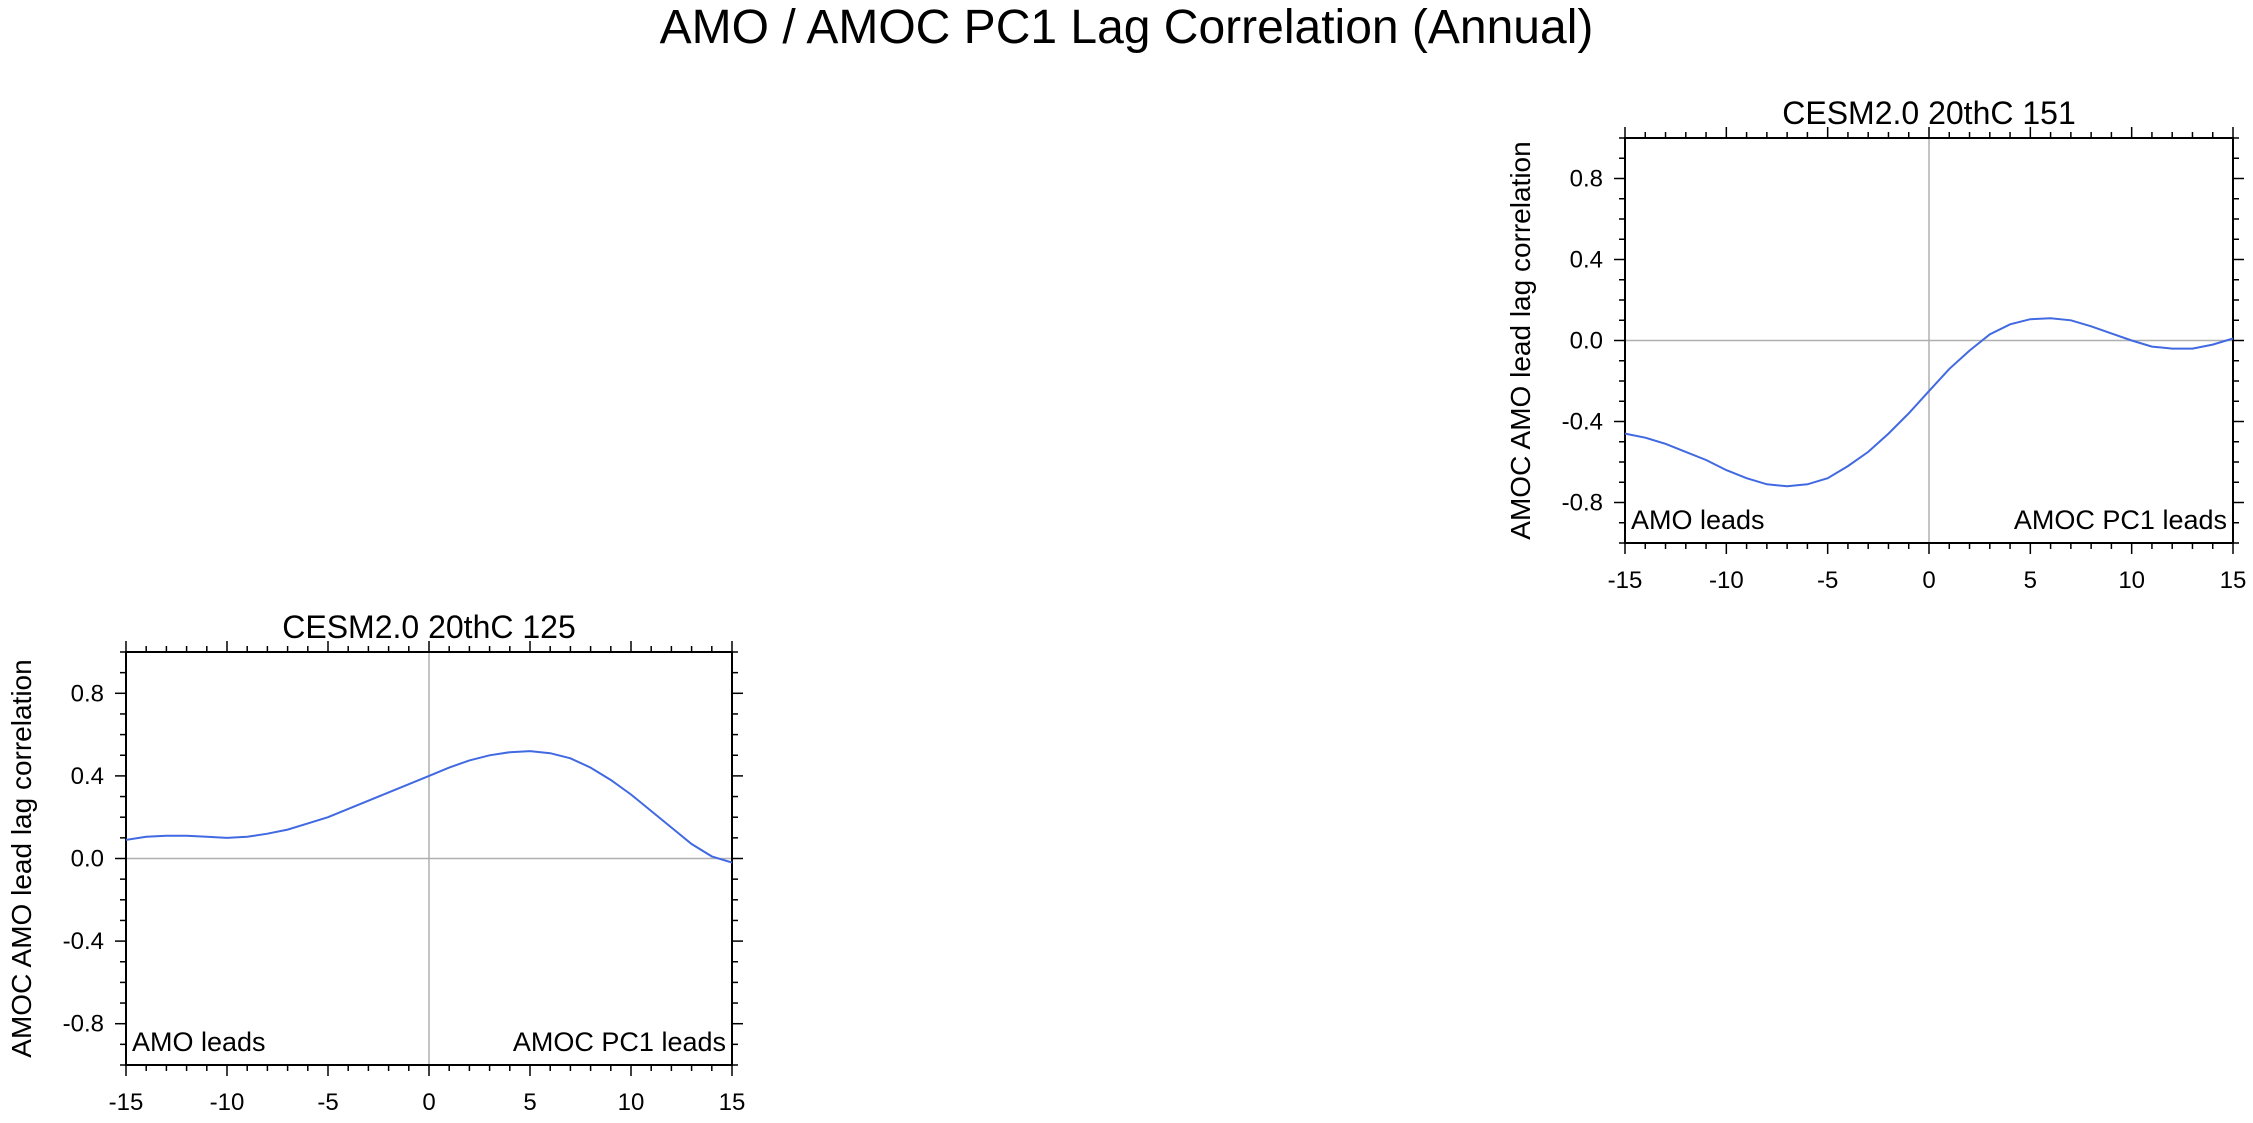  I want to click on page-title: AMO / AMOC PC1 Lag Correlation (Annual), so click(1126, 27).